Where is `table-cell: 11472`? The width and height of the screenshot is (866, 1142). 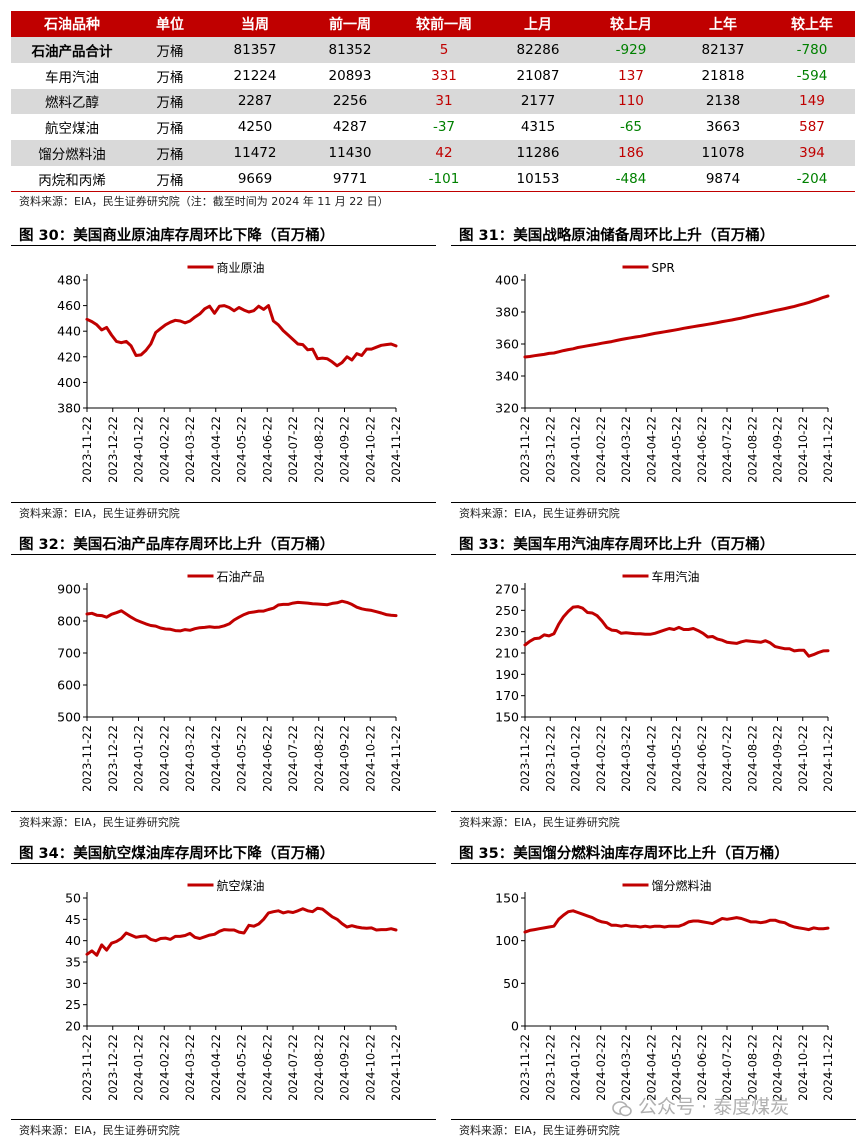 table-cell: 11472 is located at coordinates (255, 153).